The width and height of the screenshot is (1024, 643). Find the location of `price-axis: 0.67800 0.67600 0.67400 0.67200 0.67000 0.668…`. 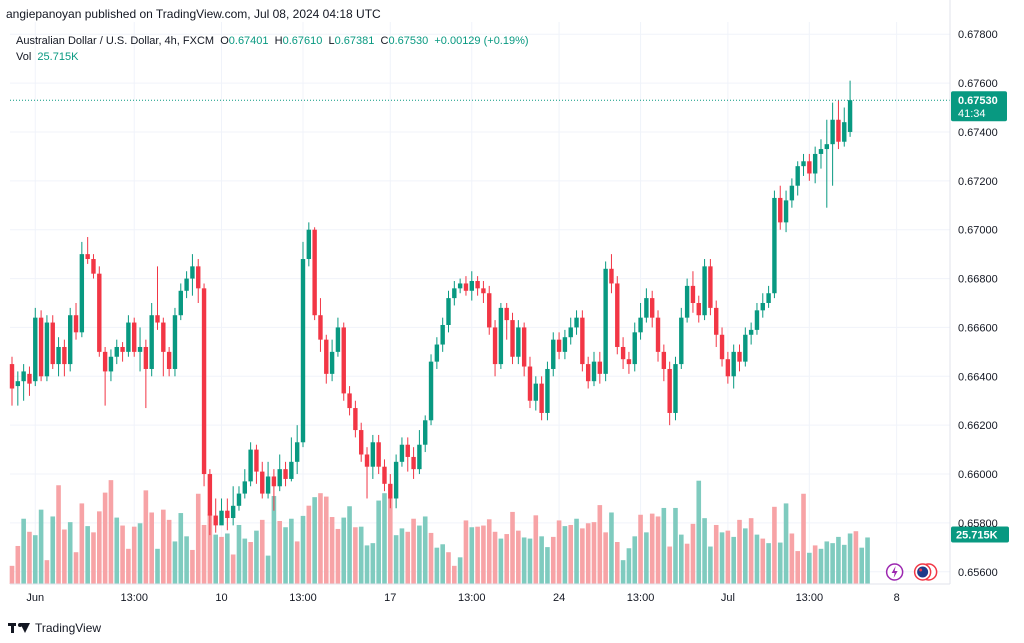

price-axis: 0.67800 0.67600 0.67400 0.67200 0.67000 0.668… is located at coordinates (973, 292).